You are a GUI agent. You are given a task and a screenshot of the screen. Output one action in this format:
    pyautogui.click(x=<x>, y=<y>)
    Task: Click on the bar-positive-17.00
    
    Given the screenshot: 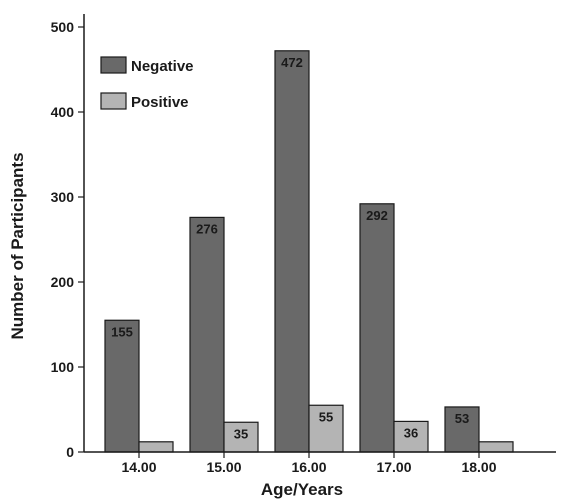 What is the action you would take?
    pyautogui.click(x=411, y=436)
    